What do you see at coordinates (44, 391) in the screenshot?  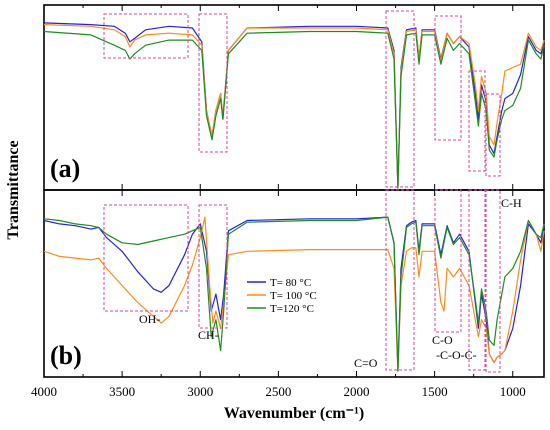 I see `x-tick-label: 4000` at bounding box center [44, 391].